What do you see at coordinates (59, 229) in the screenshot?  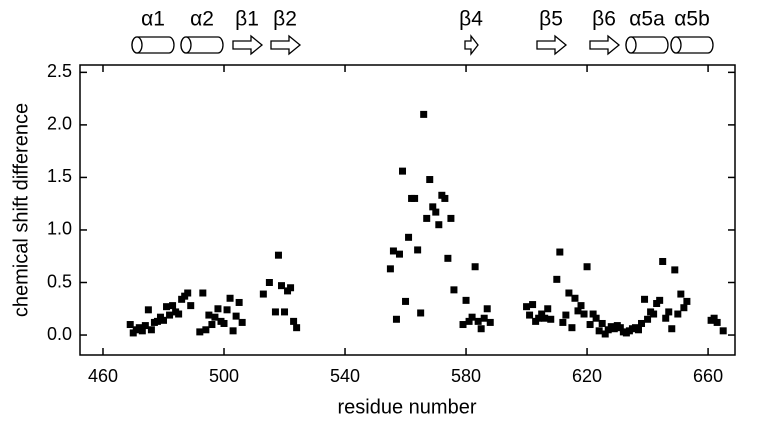 I see `y-tick-label: 1.0` at bounding box center [59, 229].